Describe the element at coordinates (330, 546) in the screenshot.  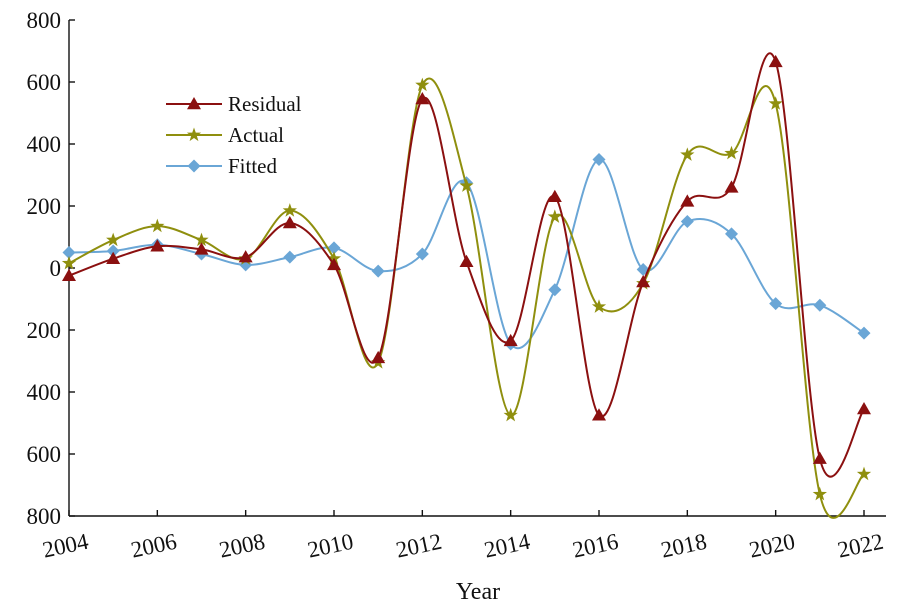
I see `x-tick-label: 2010` at that location.